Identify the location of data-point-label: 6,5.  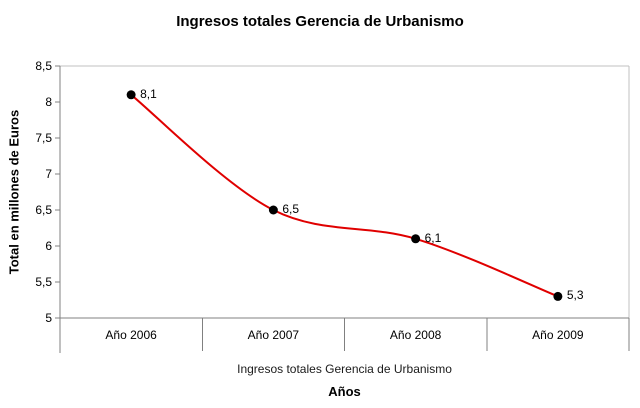
(291, 209).